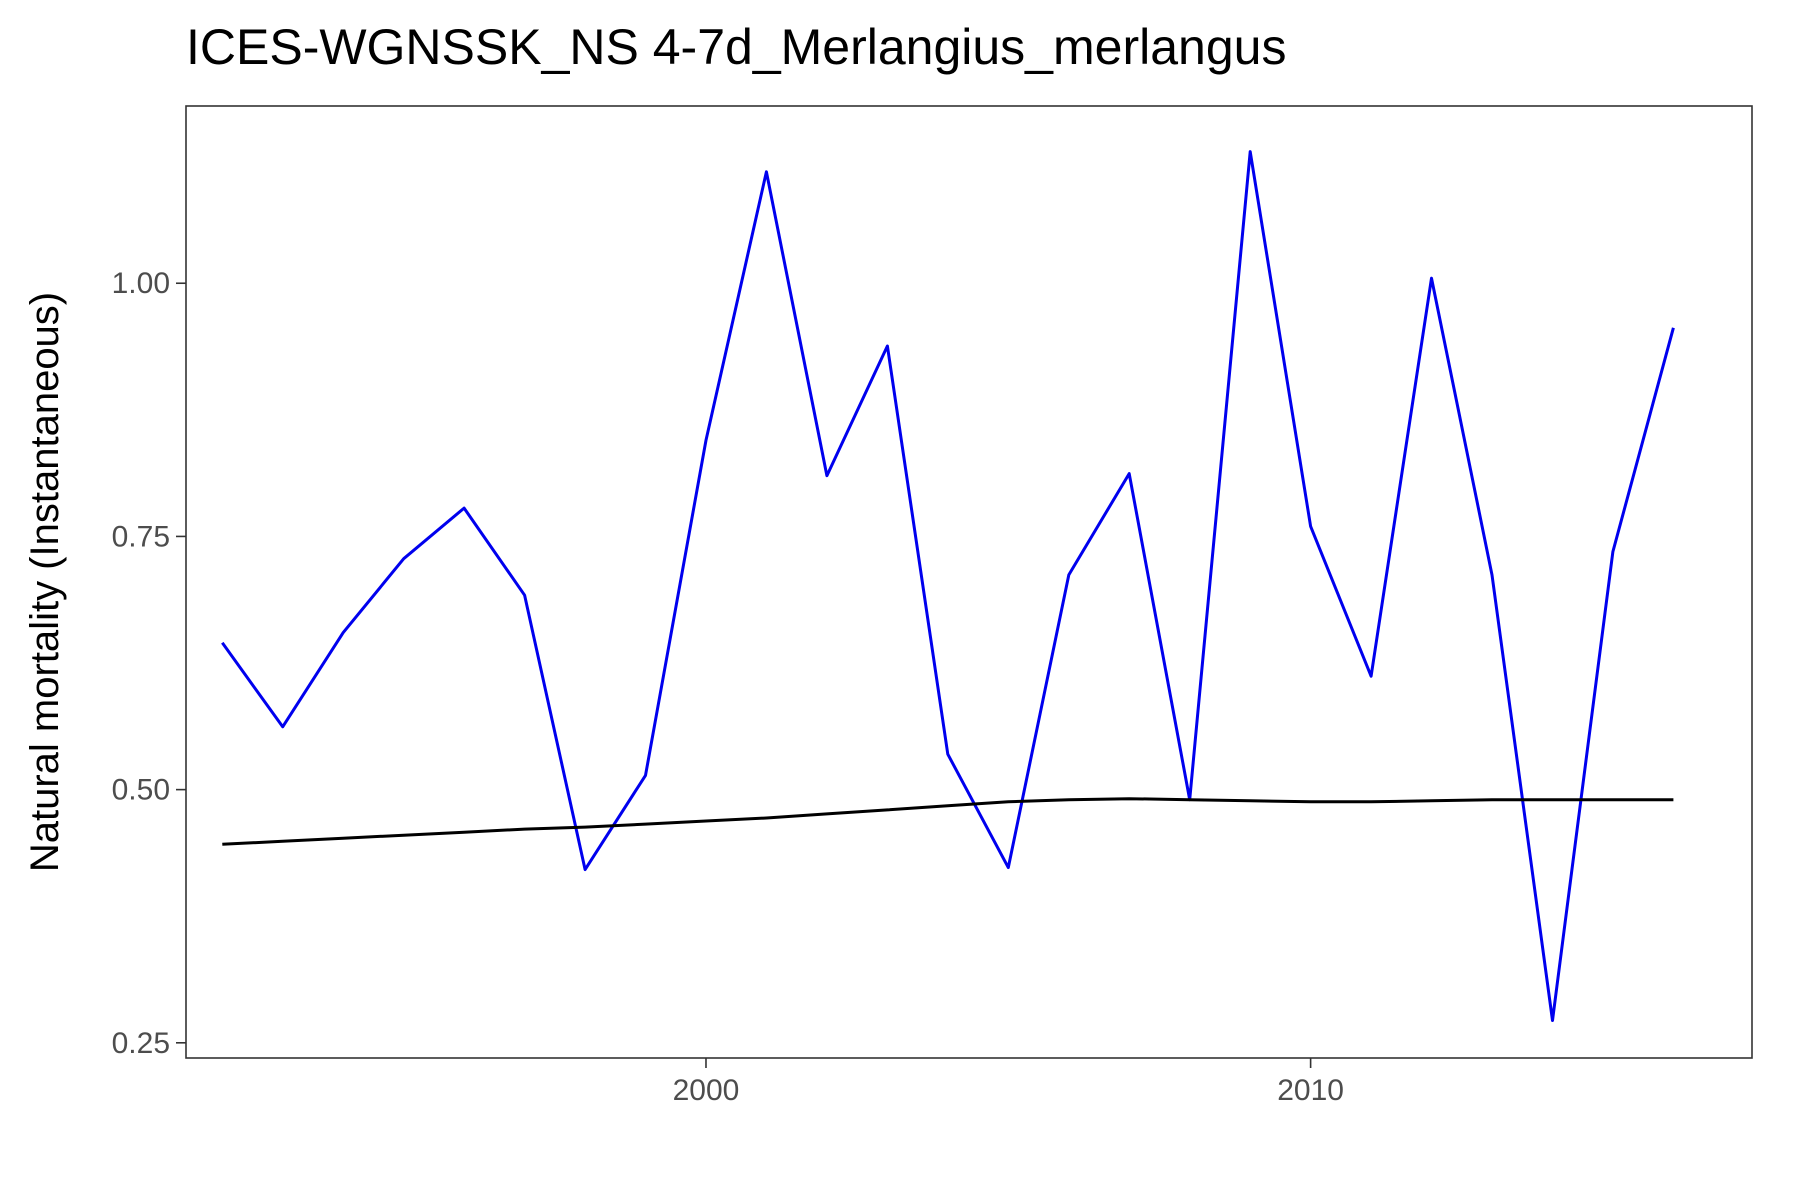  I want to click on y-tick-label: 0.50, so click(141, 790).